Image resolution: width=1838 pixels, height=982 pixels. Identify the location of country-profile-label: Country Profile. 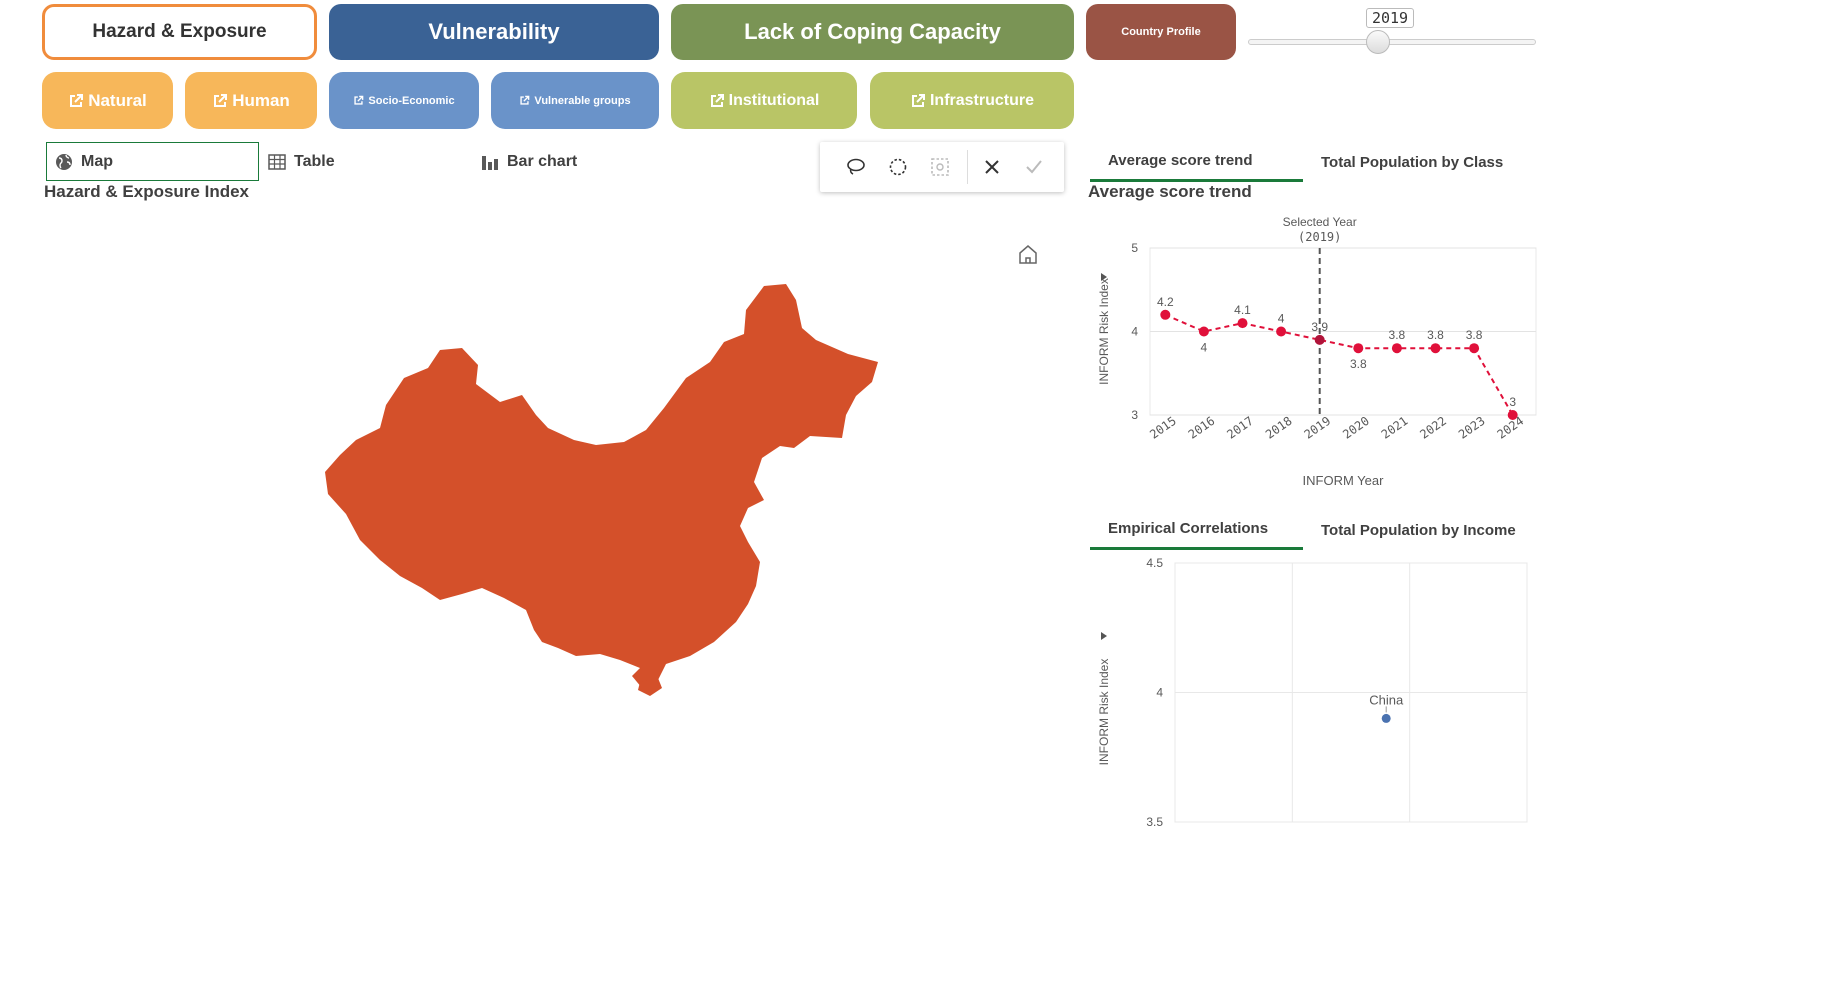
(1161, 32).